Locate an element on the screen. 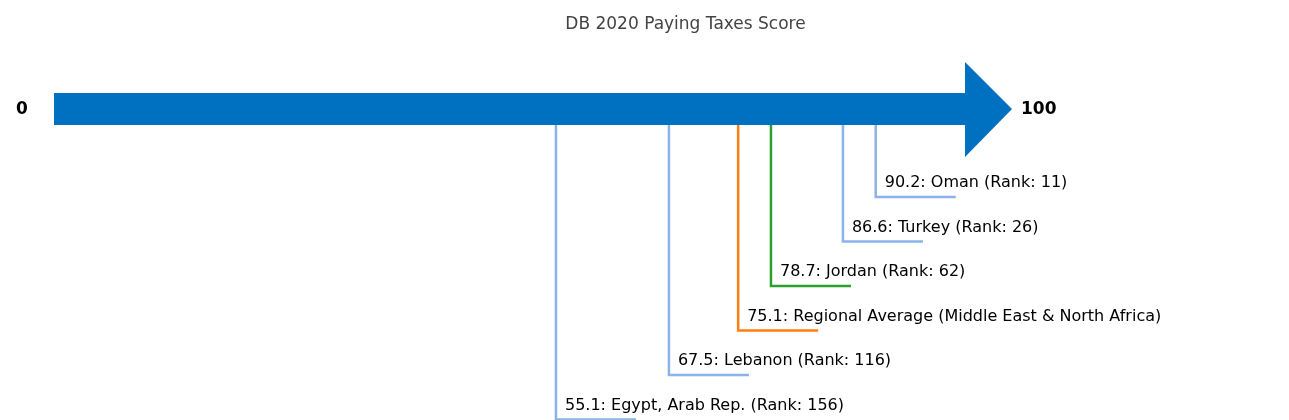  category-label: : Lebanon (Rank: 116) is located at coordinates (802, 359).